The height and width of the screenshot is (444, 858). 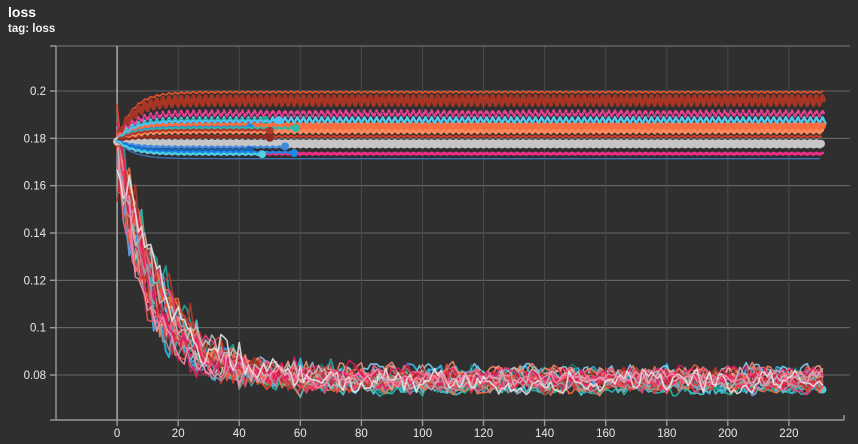 I want to click on chart-title: loss, so click(x=22, y=12).